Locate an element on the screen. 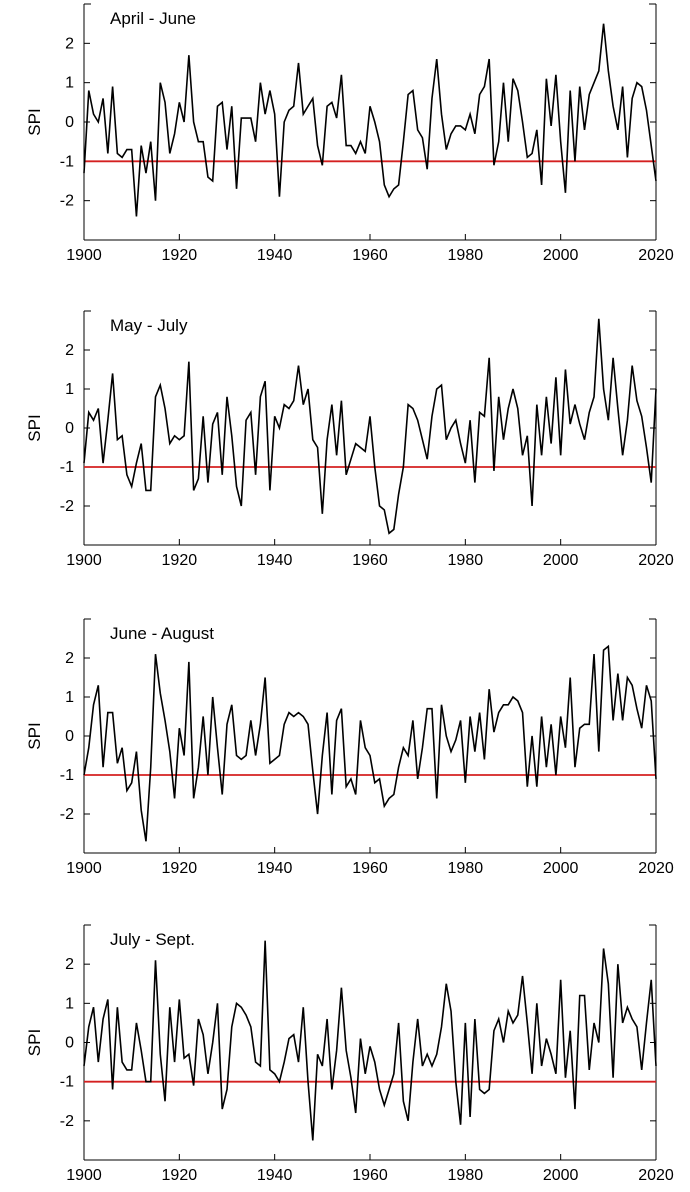  panel-title: April - June is located at coordinates (153, 18).